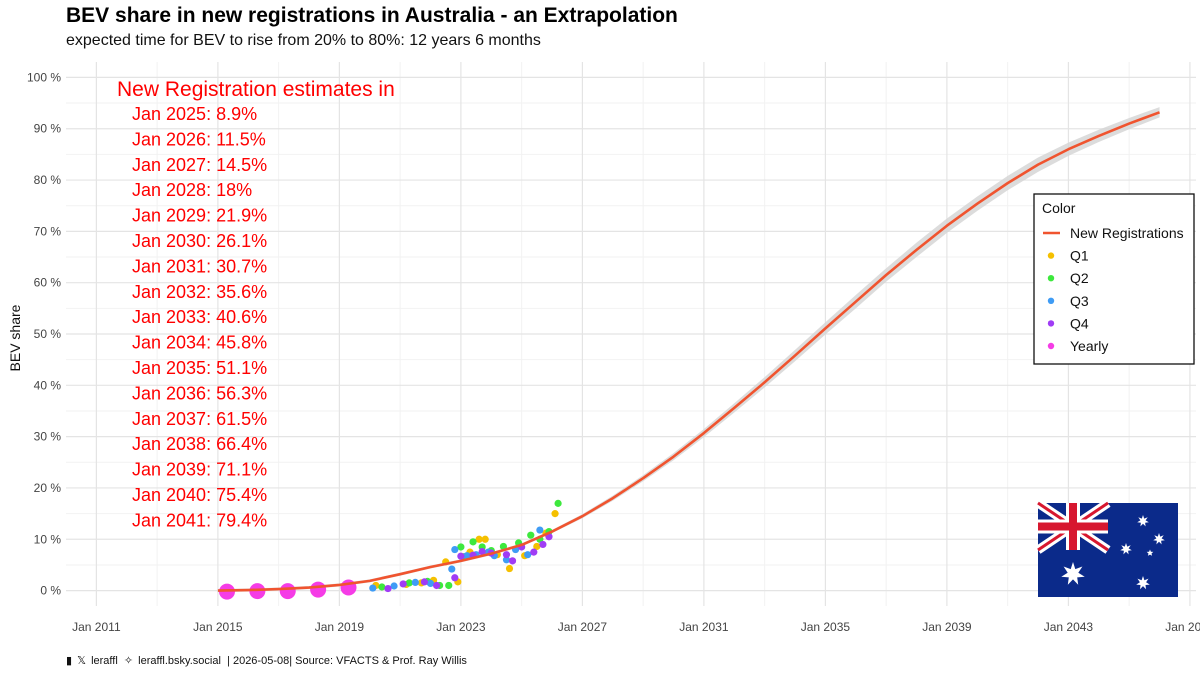 This screenshot has width=1200, height=675. What do you see at coordinates (48, 539) in the screenshot?
I see `y-tick-label: 10 %` at bounding box center [48, 539].